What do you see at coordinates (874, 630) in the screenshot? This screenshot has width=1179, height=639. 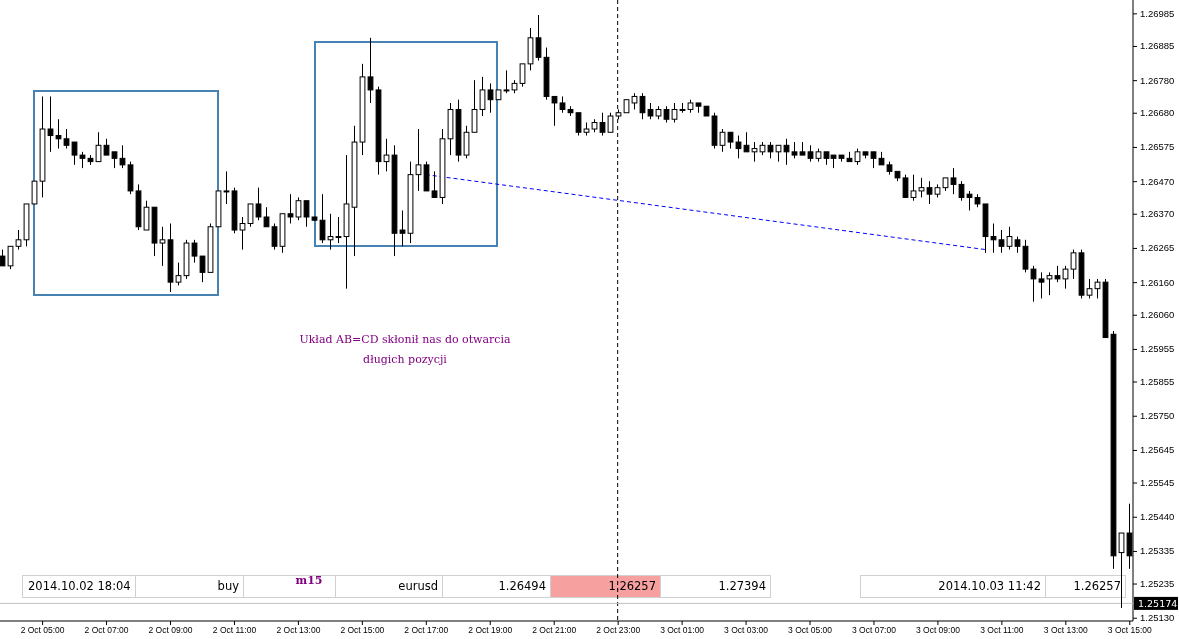 I see `x-tick-label: 3 Oct 07:00` at bounding box center [874, 630].